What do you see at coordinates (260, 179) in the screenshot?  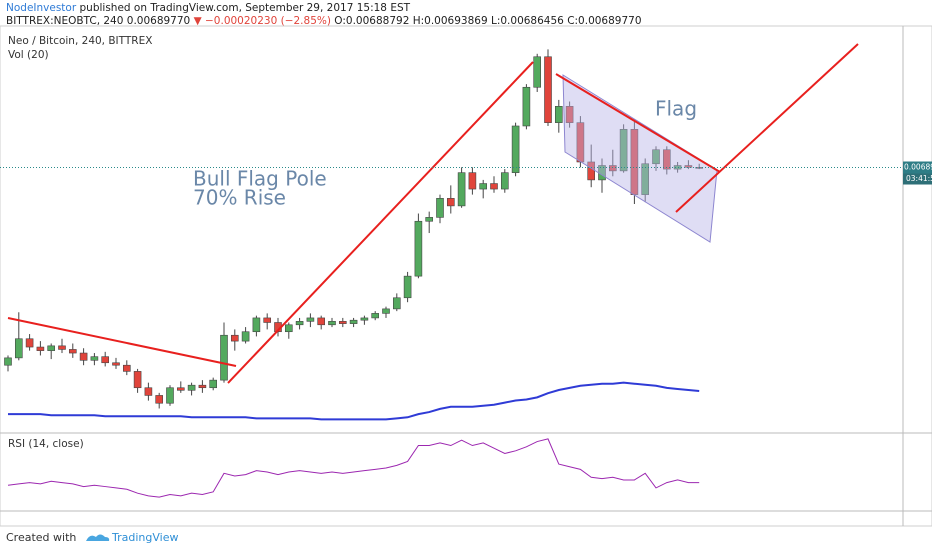 I see `annotation: Bull Flag Pole` at bounding box center [260, 179].